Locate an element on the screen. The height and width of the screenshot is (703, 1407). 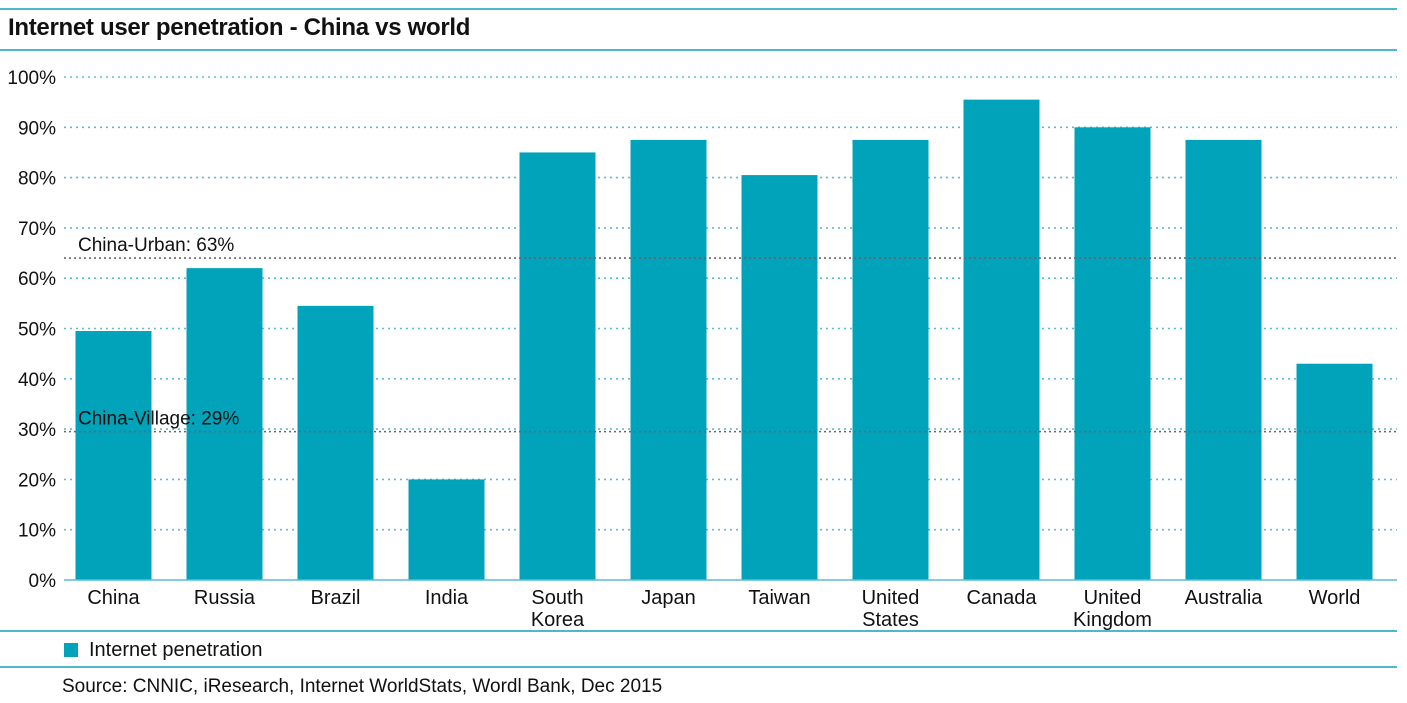
legend: Internet penetration is located at coordinates (163, 650).